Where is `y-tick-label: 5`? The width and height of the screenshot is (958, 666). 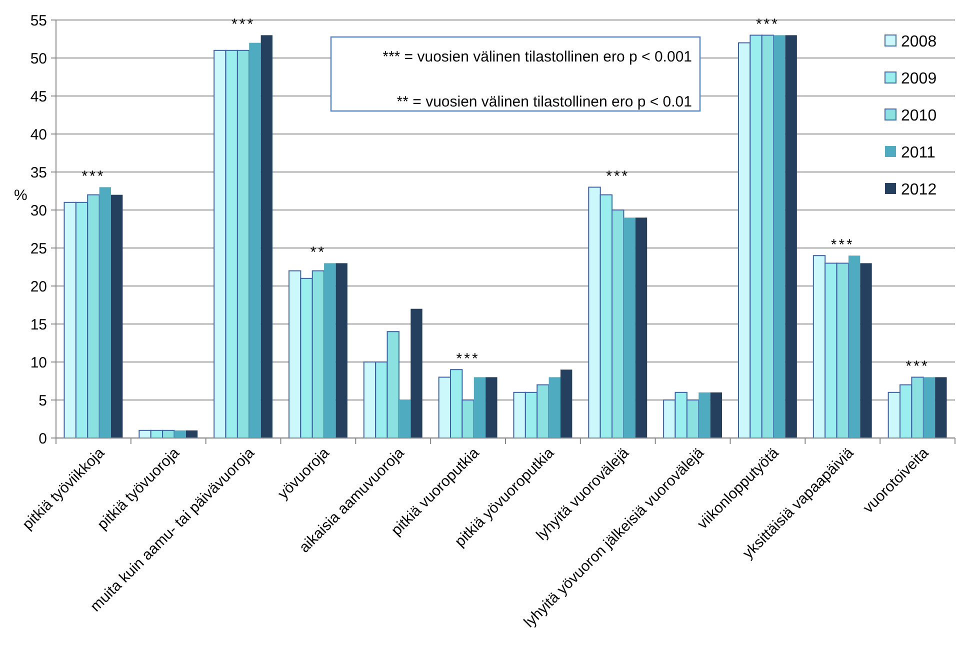 y-tick-label: 5 is located at coordinates (42, 401).